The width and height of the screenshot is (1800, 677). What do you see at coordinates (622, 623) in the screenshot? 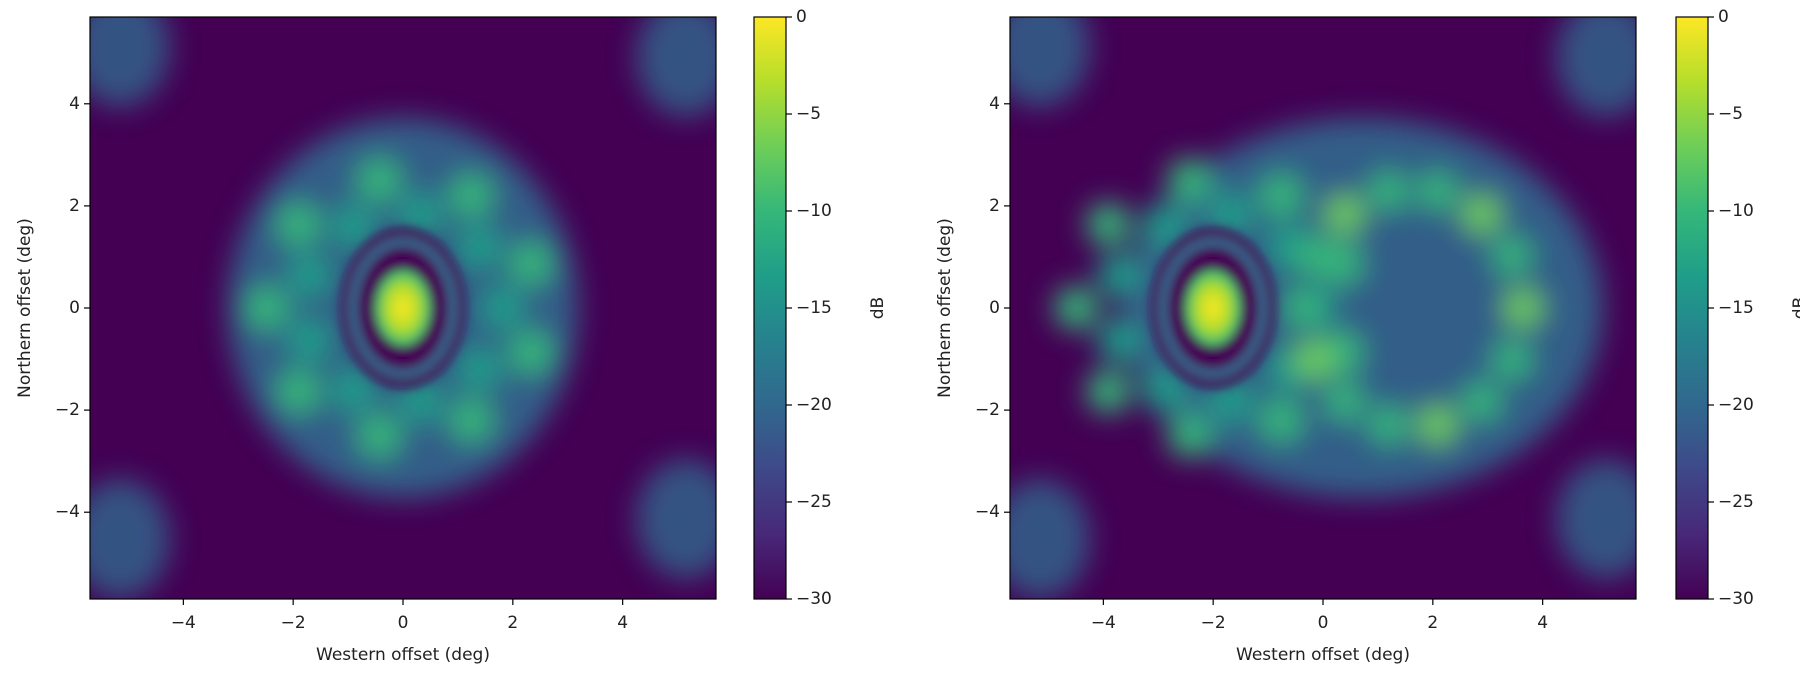
I see `x-tick-label: 4` at bounding box center [622, 623].